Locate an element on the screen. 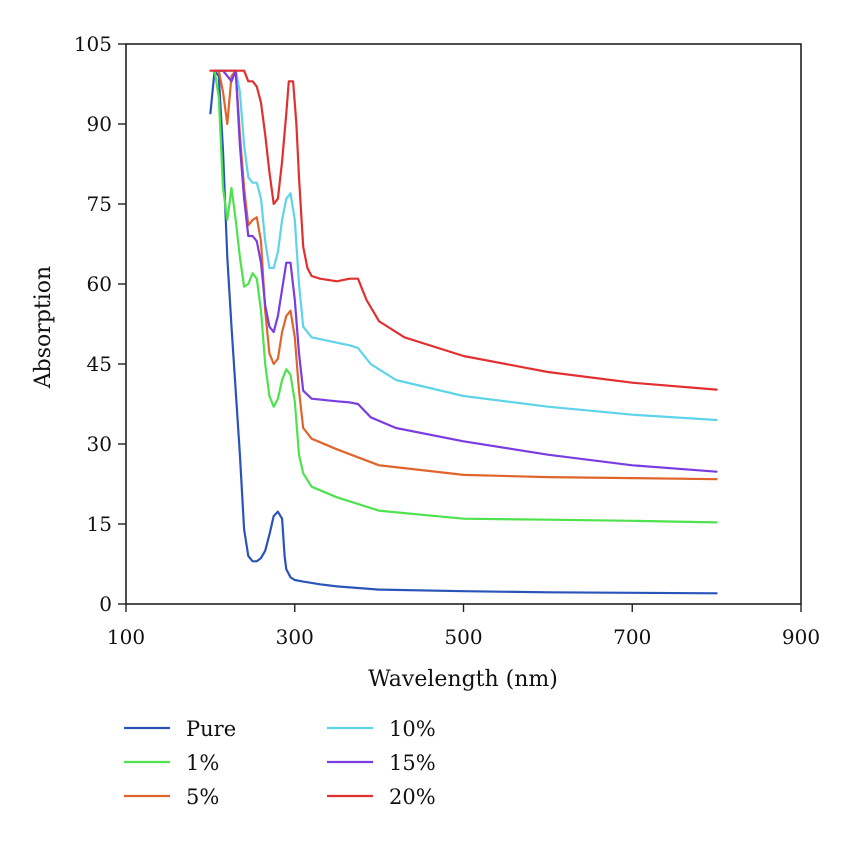  x-axis-ticks: 100 300 500 700 900 is located at coordinates (463, 626).